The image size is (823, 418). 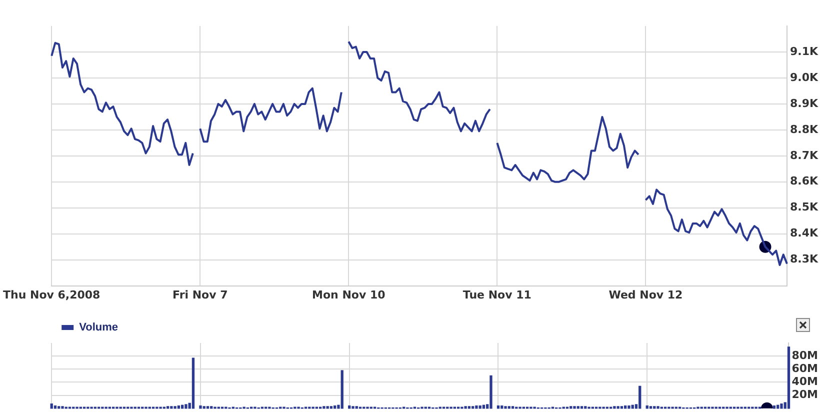 I want to click on x-tick-label: Mon Nov 10, so click(x=349, y=295).